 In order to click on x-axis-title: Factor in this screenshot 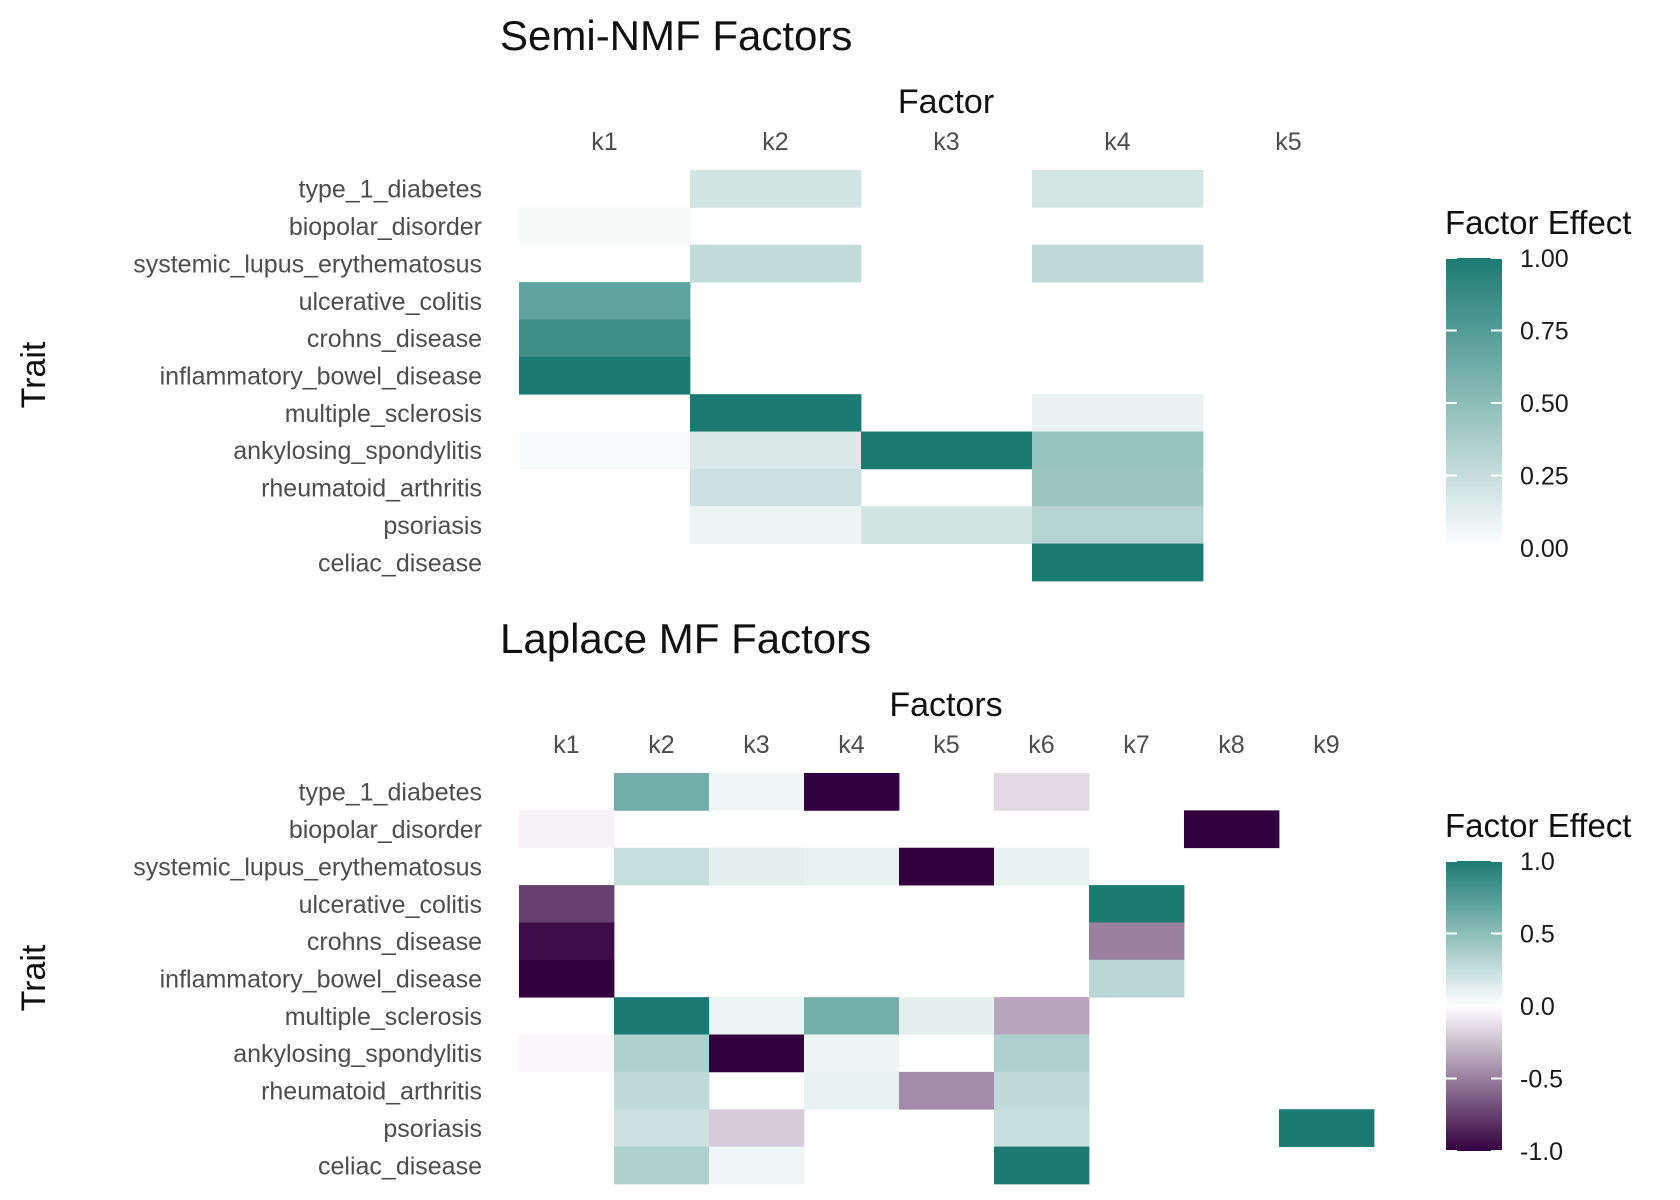, I will do `click(946, 102)`.